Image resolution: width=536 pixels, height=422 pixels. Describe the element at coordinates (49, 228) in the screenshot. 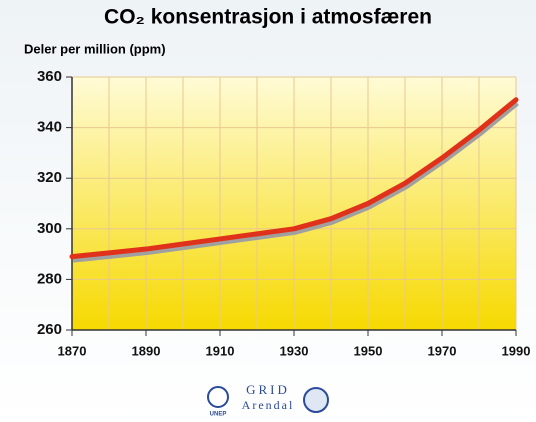

I see `y-tick-label: 300` at that location.